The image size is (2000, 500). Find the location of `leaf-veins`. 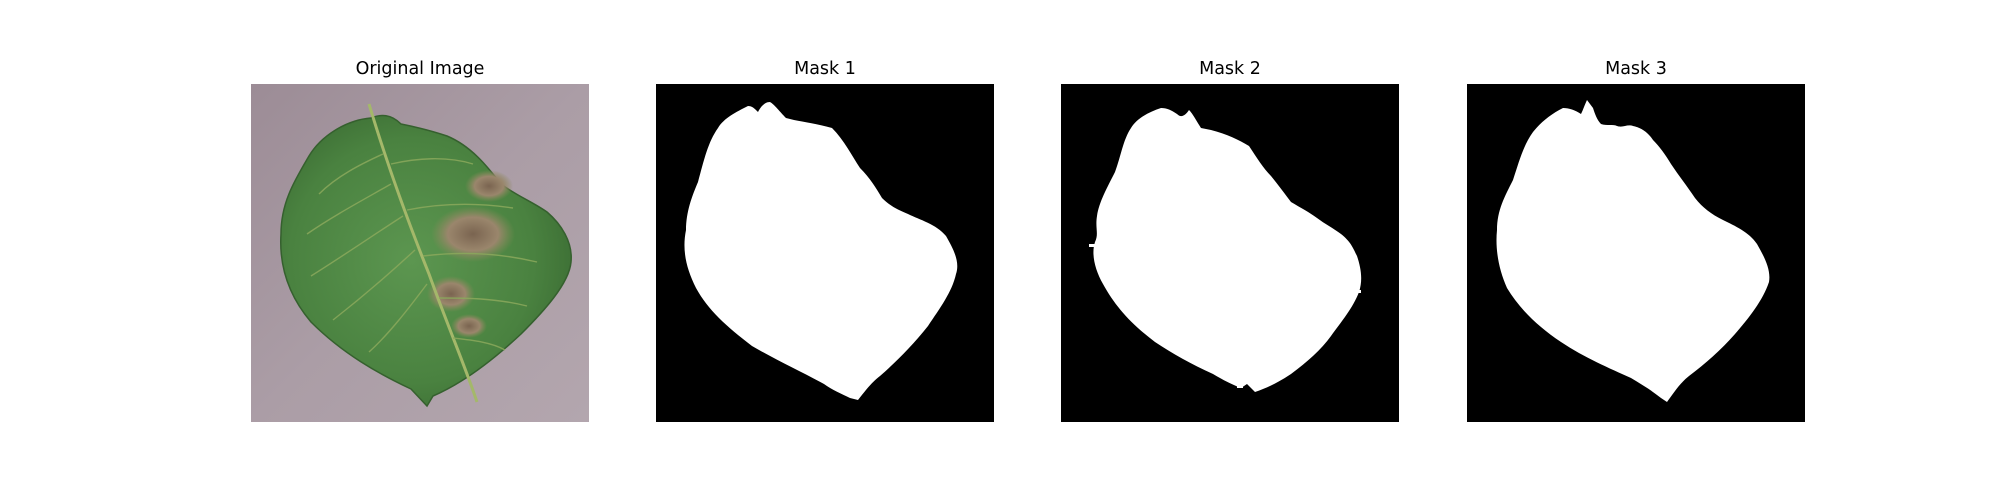

leaf-veins is located at coordinates (422, 253).